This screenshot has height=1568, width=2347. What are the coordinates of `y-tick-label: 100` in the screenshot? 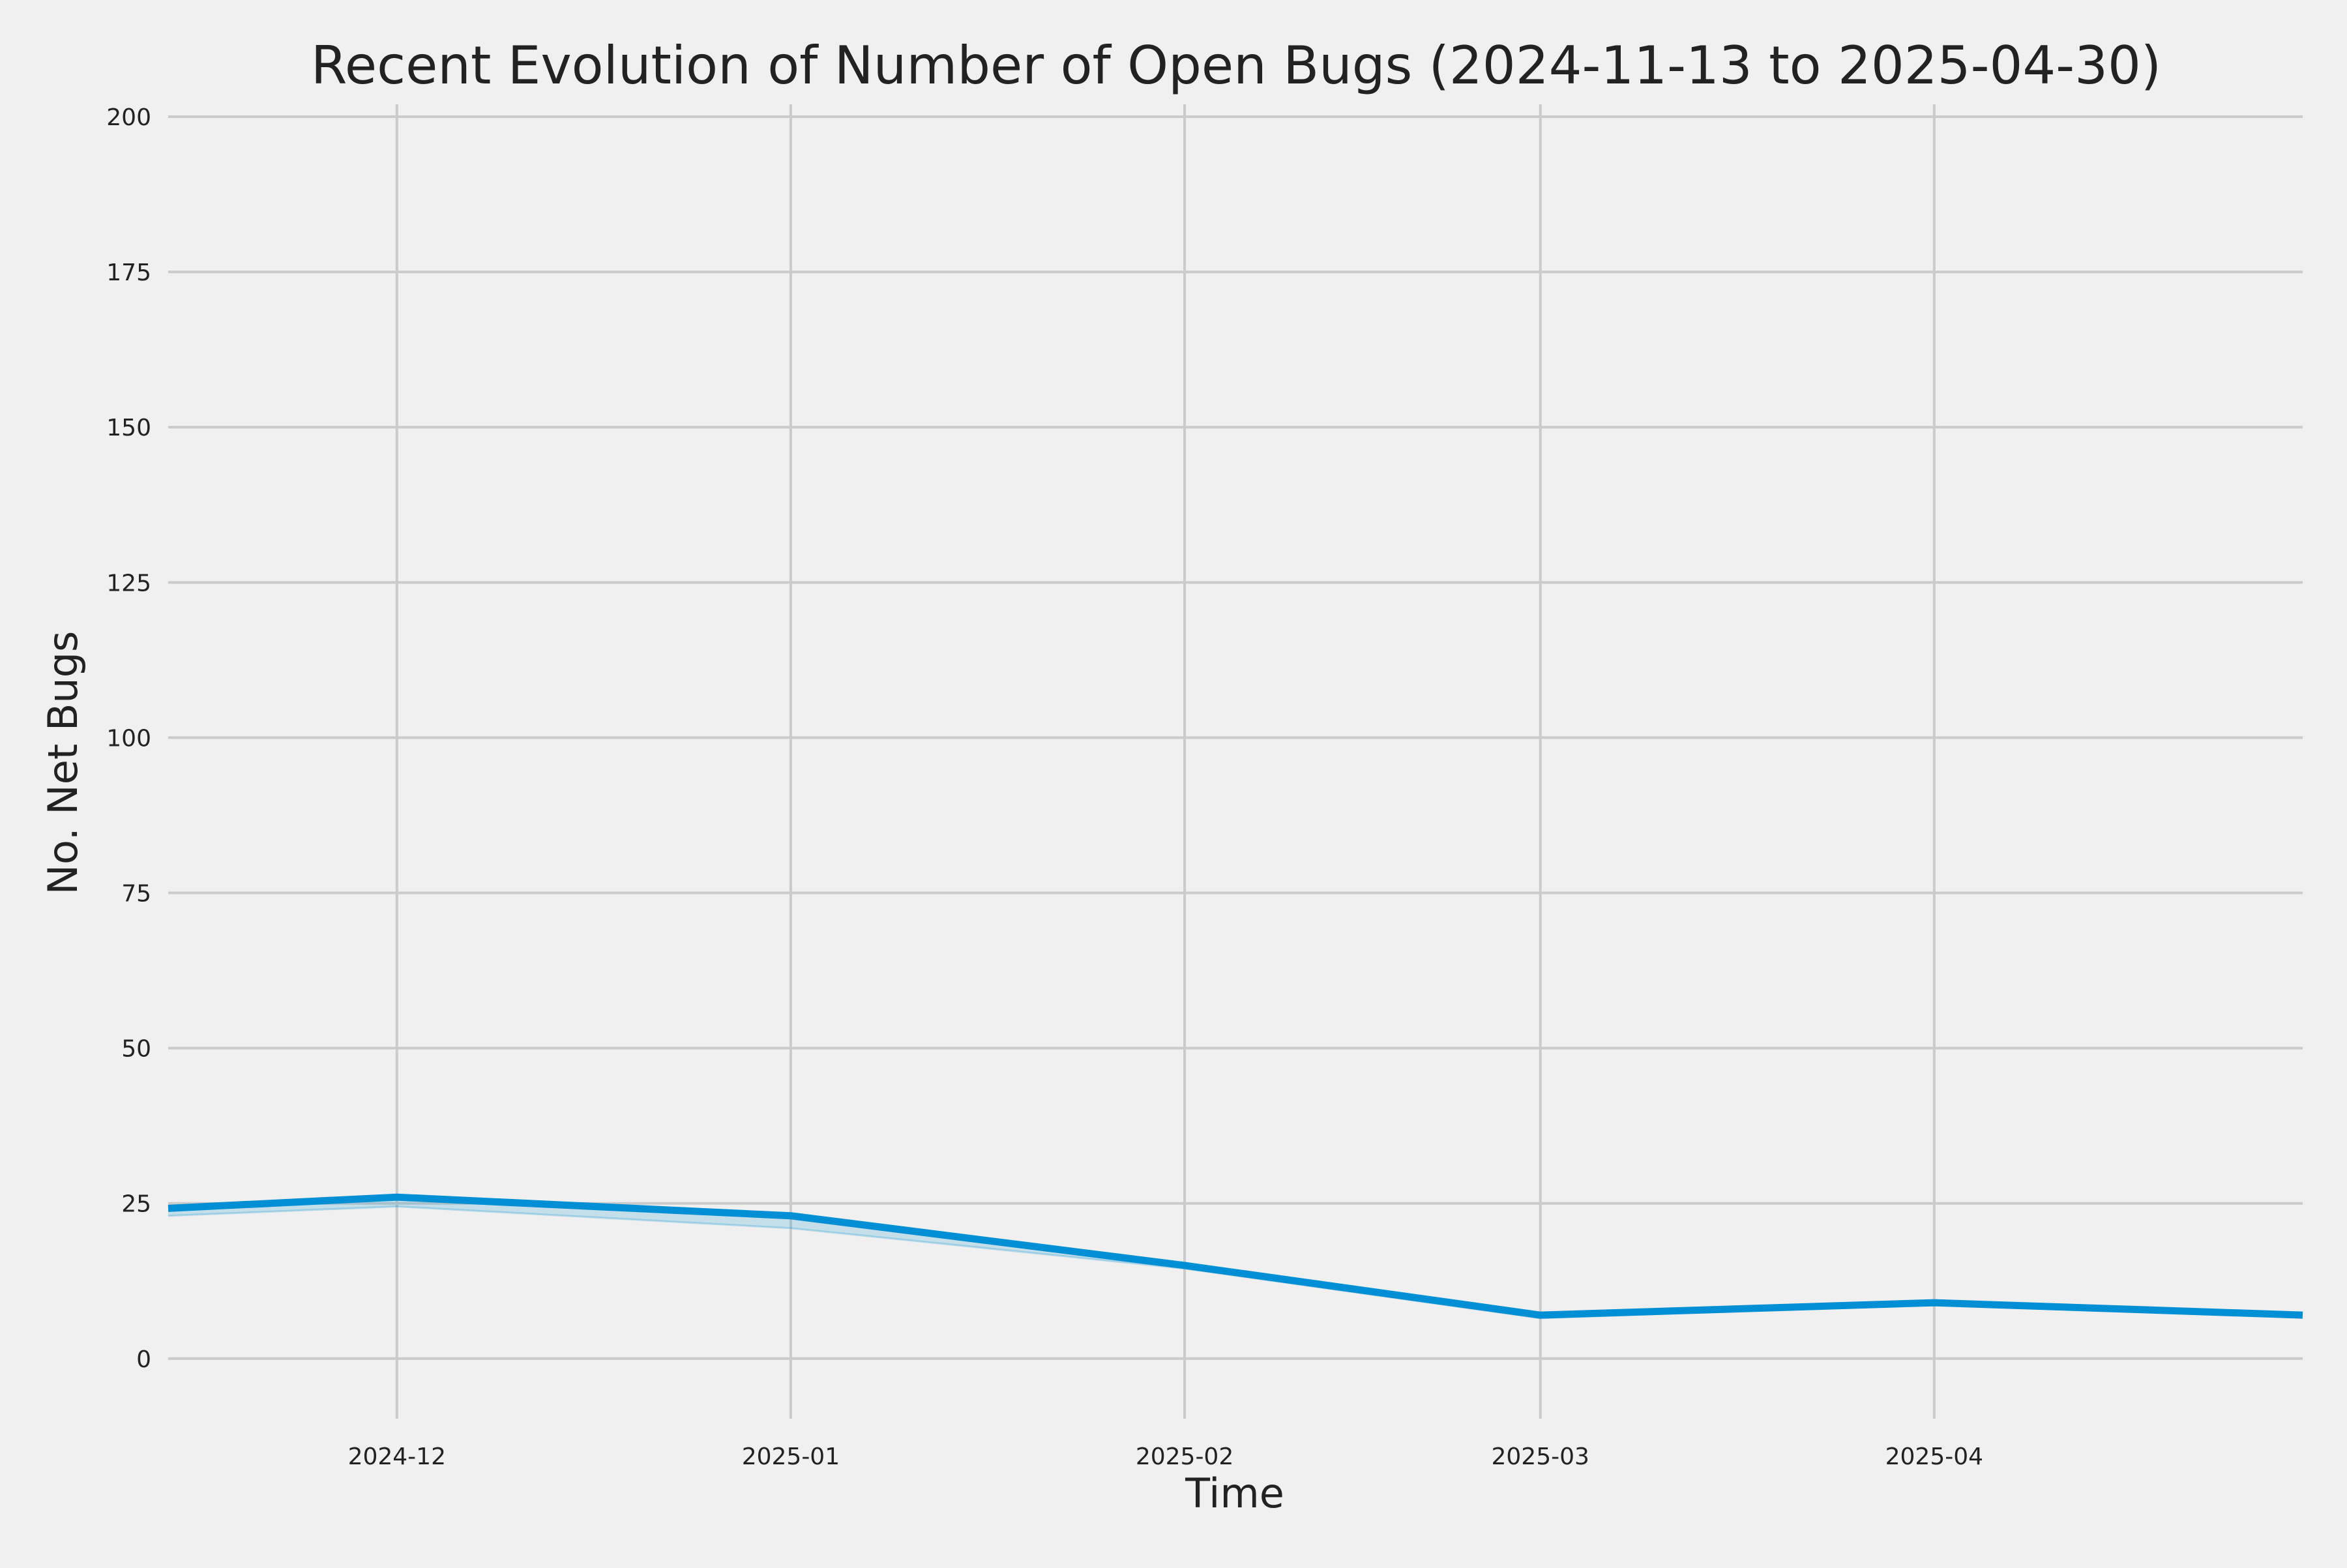 It's located at (128, 739).